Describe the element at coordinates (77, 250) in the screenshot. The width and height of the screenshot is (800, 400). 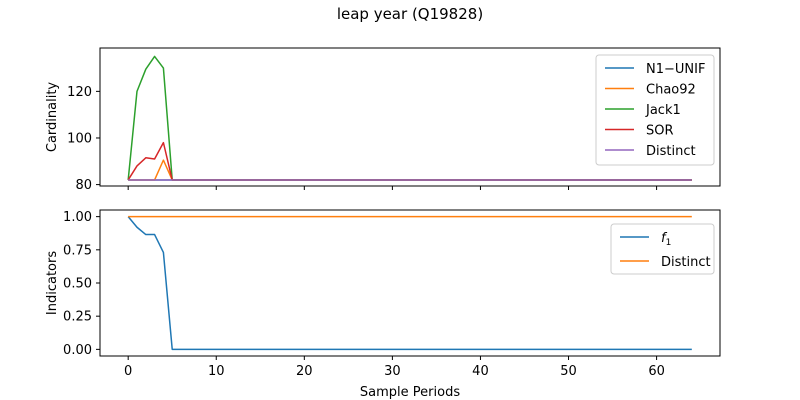
I see `y-tick-label: 0.75` at that location.